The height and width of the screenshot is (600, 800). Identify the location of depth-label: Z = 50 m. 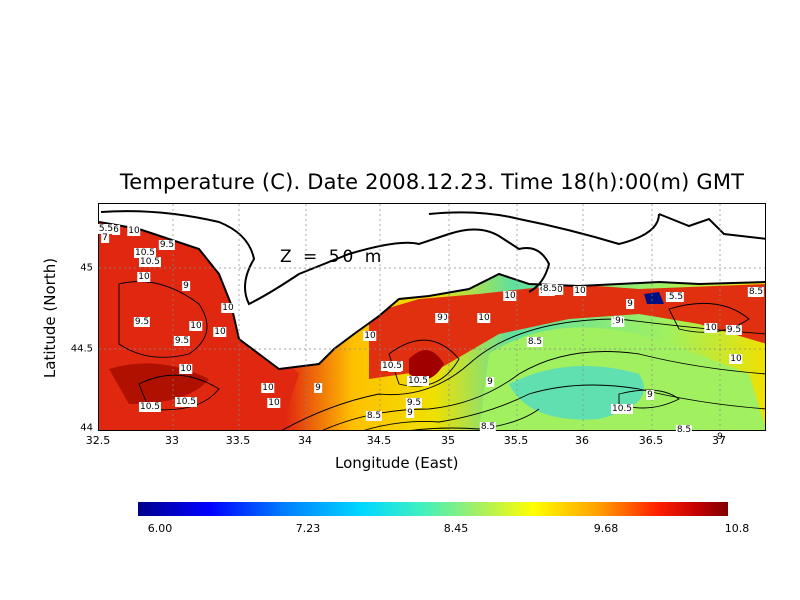
(332, 257).